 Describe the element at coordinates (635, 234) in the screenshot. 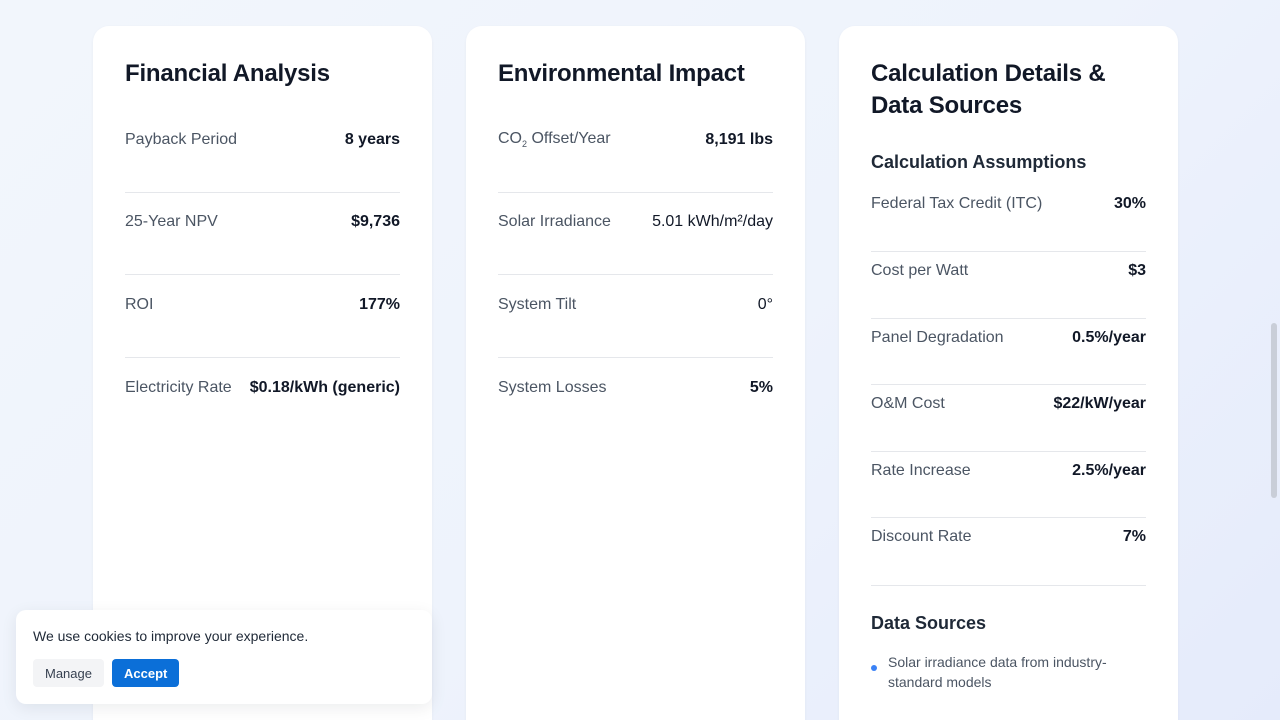

I see `solar-irradiance-row: Solar Irradiance 5.01 kWh/m²/day` at that location.